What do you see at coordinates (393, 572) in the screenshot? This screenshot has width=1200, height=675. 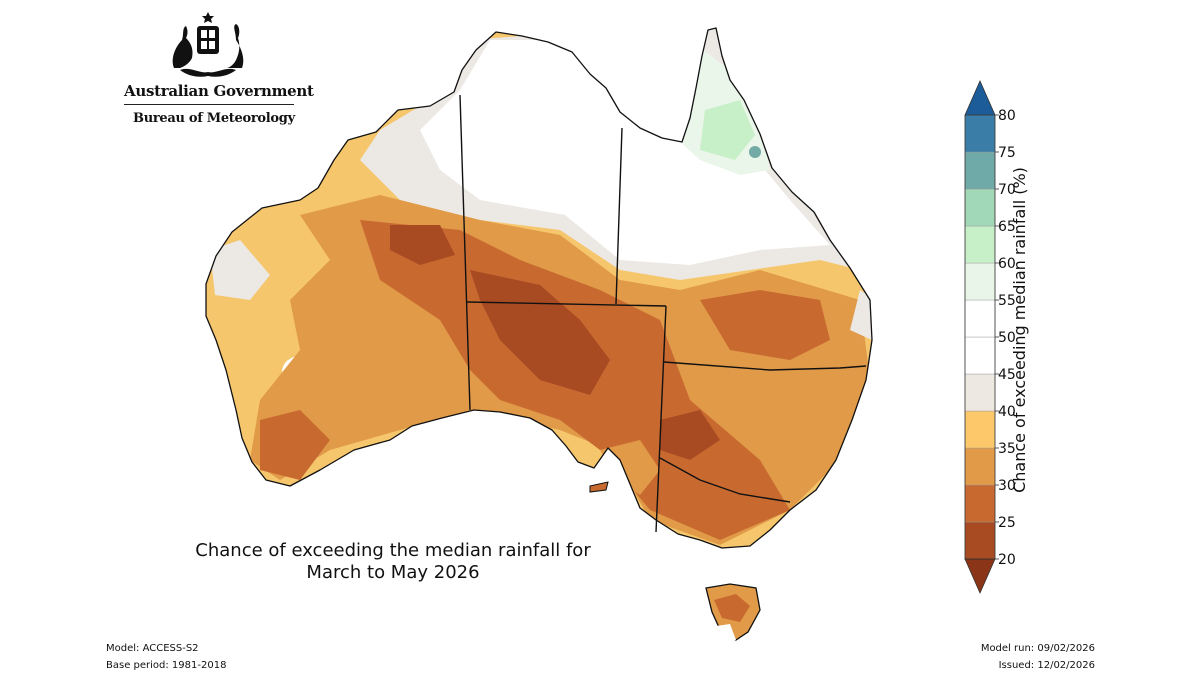 I see `map-title-line-2: March to May 2026` at bounding box center [393, 572].